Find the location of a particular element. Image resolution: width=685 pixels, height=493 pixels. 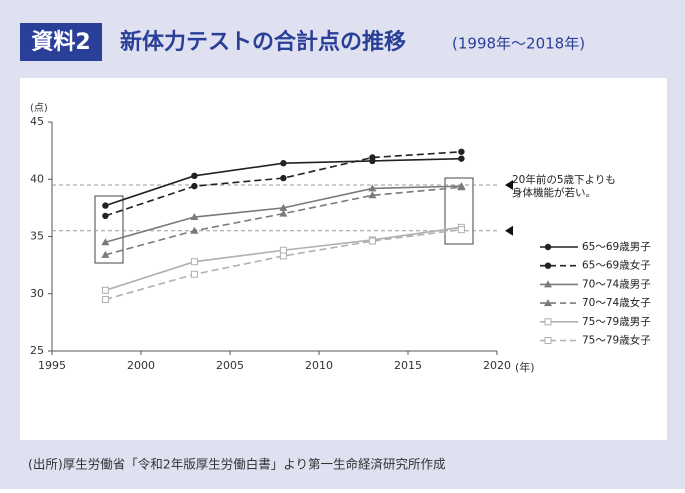

legend-label: 65〜69歳男子 is located at coordinates (616, 247).